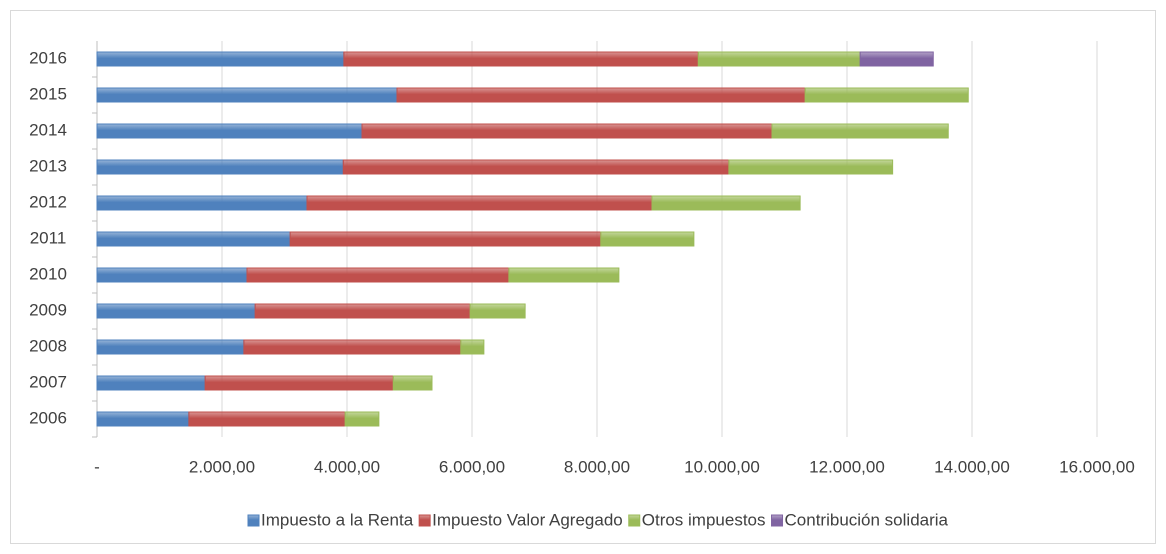 The image size is (1166, 554). I want to click on x-tick-label: -, so click(97, 466).